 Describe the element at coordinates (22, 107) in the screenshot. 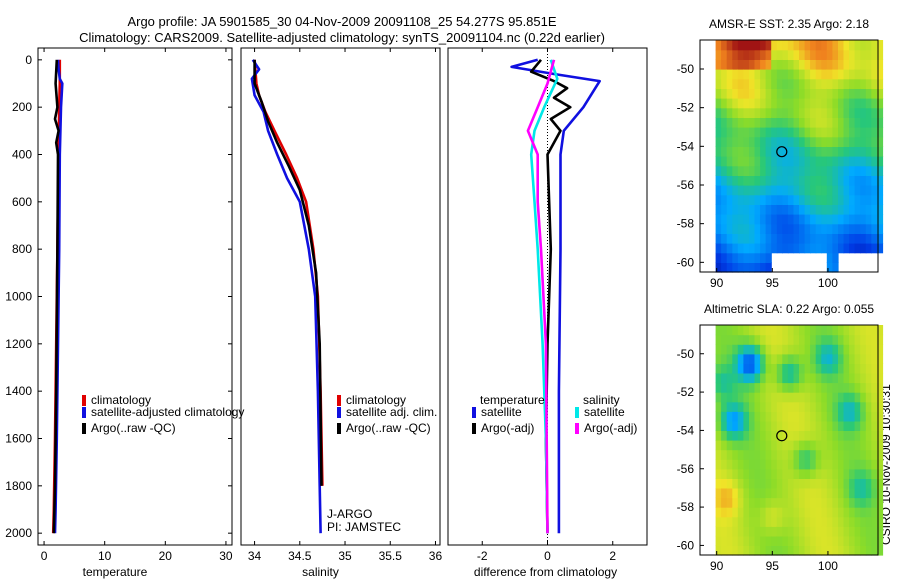

I see `temperature-ytick-label: 200` at that location.